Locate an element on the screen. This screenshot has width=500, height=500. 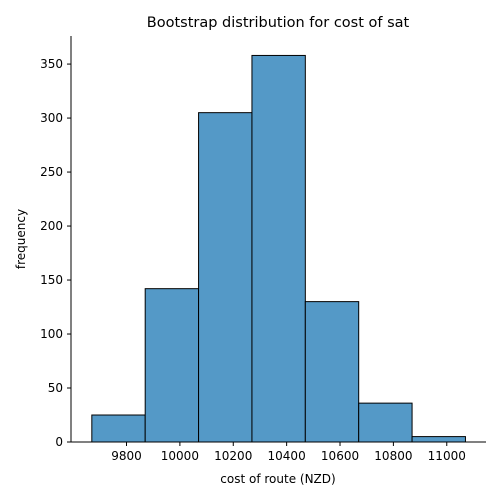
y-tick-label: 300 is located at coordinates (51, 118).